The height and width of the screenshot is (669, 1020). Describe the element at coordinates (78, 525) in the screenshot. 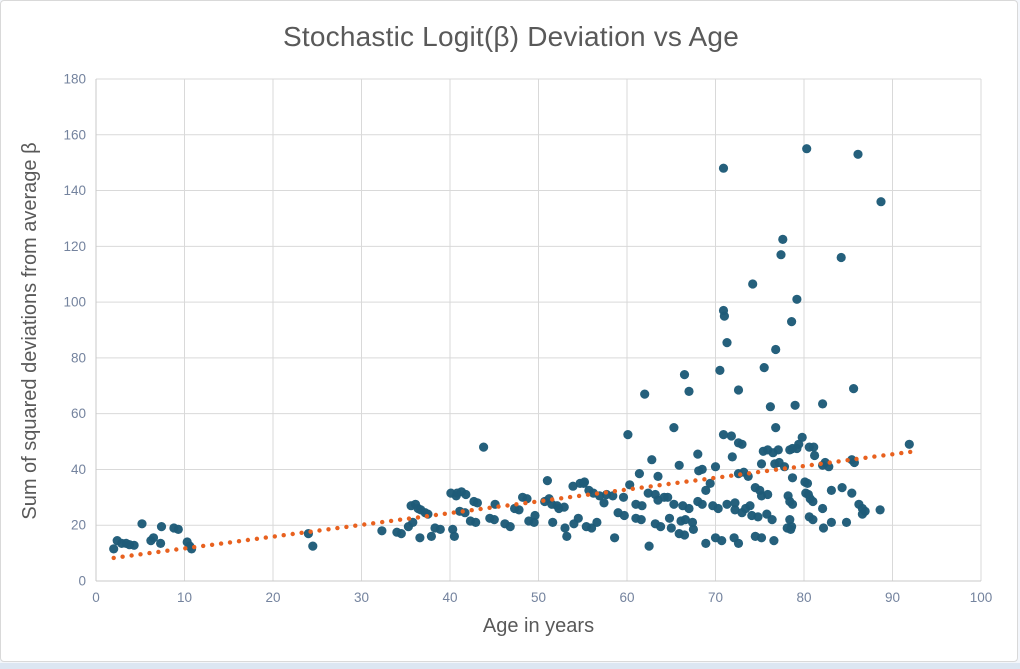

I see `y-tick-label: 20` at that location.